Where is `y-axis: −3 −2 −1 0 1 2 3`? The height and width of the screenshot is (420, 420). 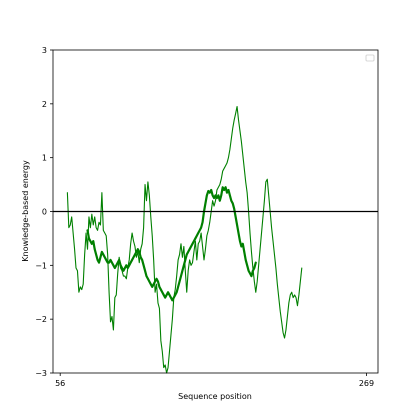
y-axis: −3 −2 −1 0 1 2 3 is located at coordinates (44, 212).